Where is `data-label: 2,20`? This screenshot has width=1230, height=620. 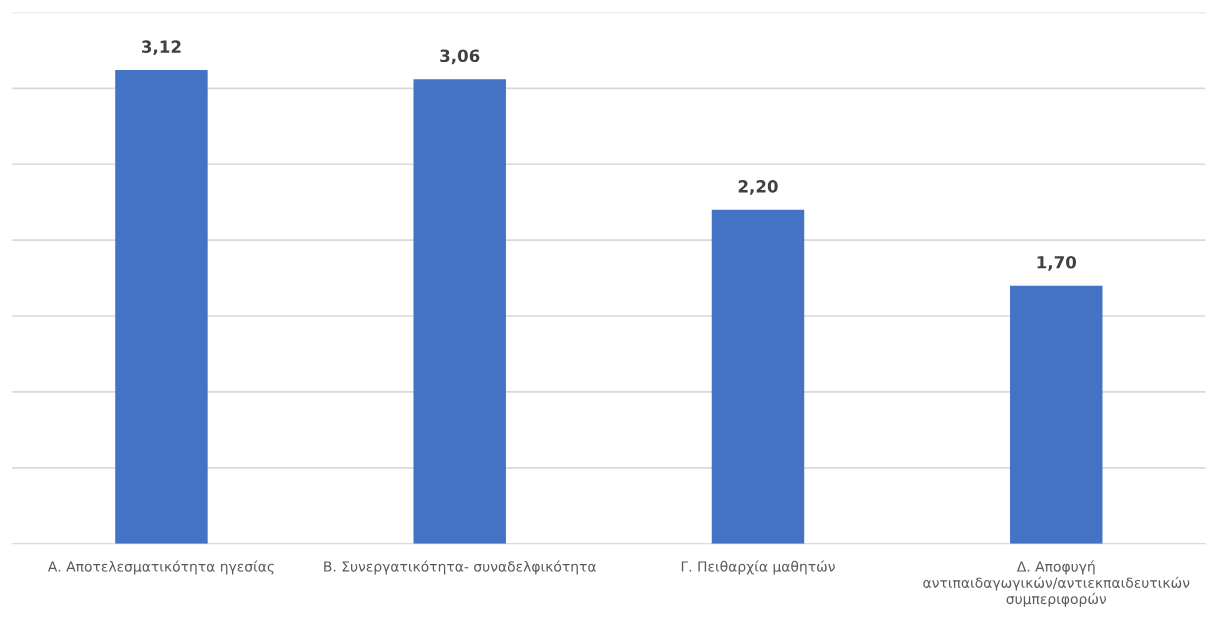 data-label: 2,20 is located at coordinates (758, 187).